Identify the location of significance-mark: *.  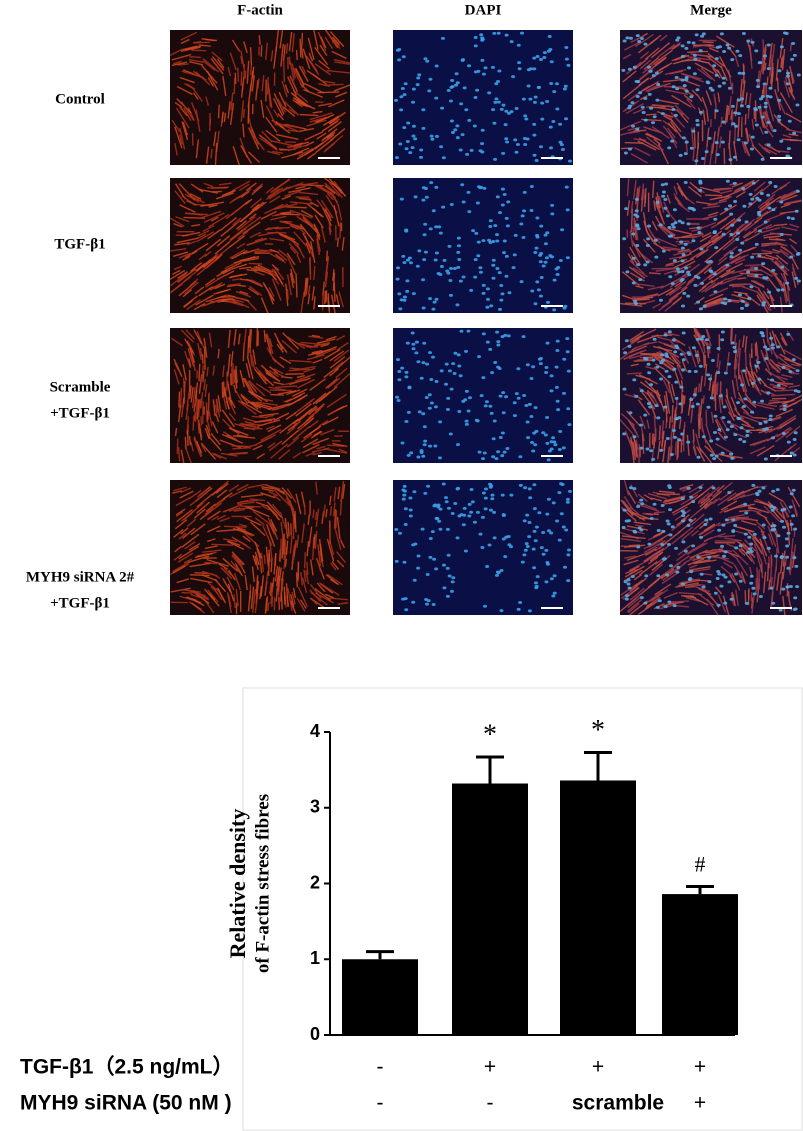
(490, 734).